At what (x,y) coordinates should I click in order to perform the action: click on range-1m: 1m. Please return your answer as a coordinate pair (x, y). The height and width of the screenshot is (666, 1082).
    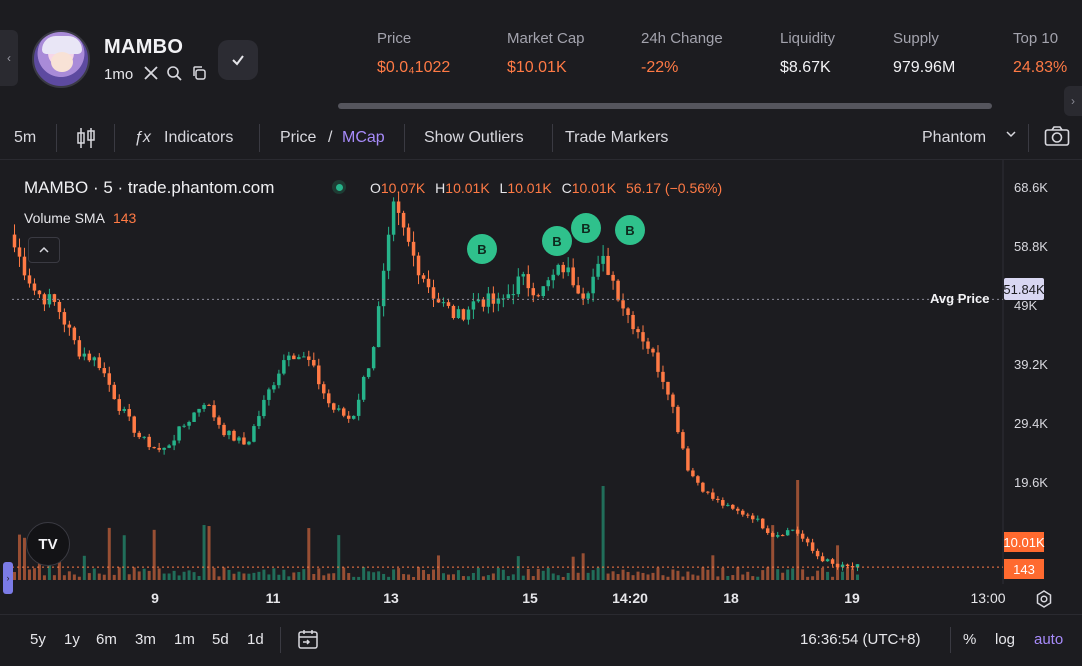
    Looking at the image, I should click on (184, 639).